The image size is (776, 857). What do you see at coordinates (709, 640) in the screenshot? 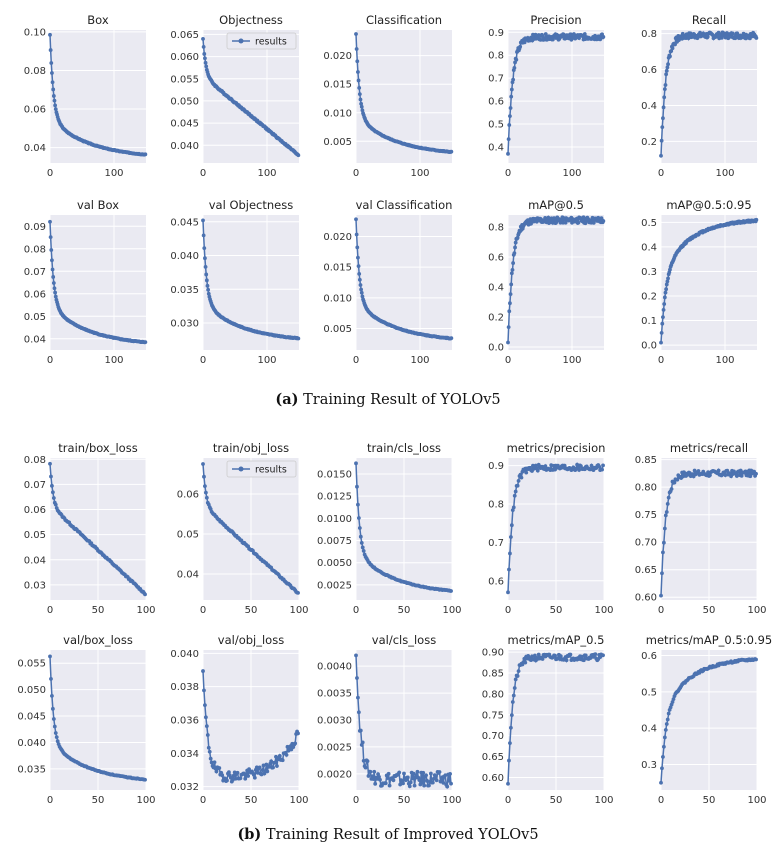
I see `panel-title: metrics/mAP_0.5:0.95` at bounding box center [709, 640].